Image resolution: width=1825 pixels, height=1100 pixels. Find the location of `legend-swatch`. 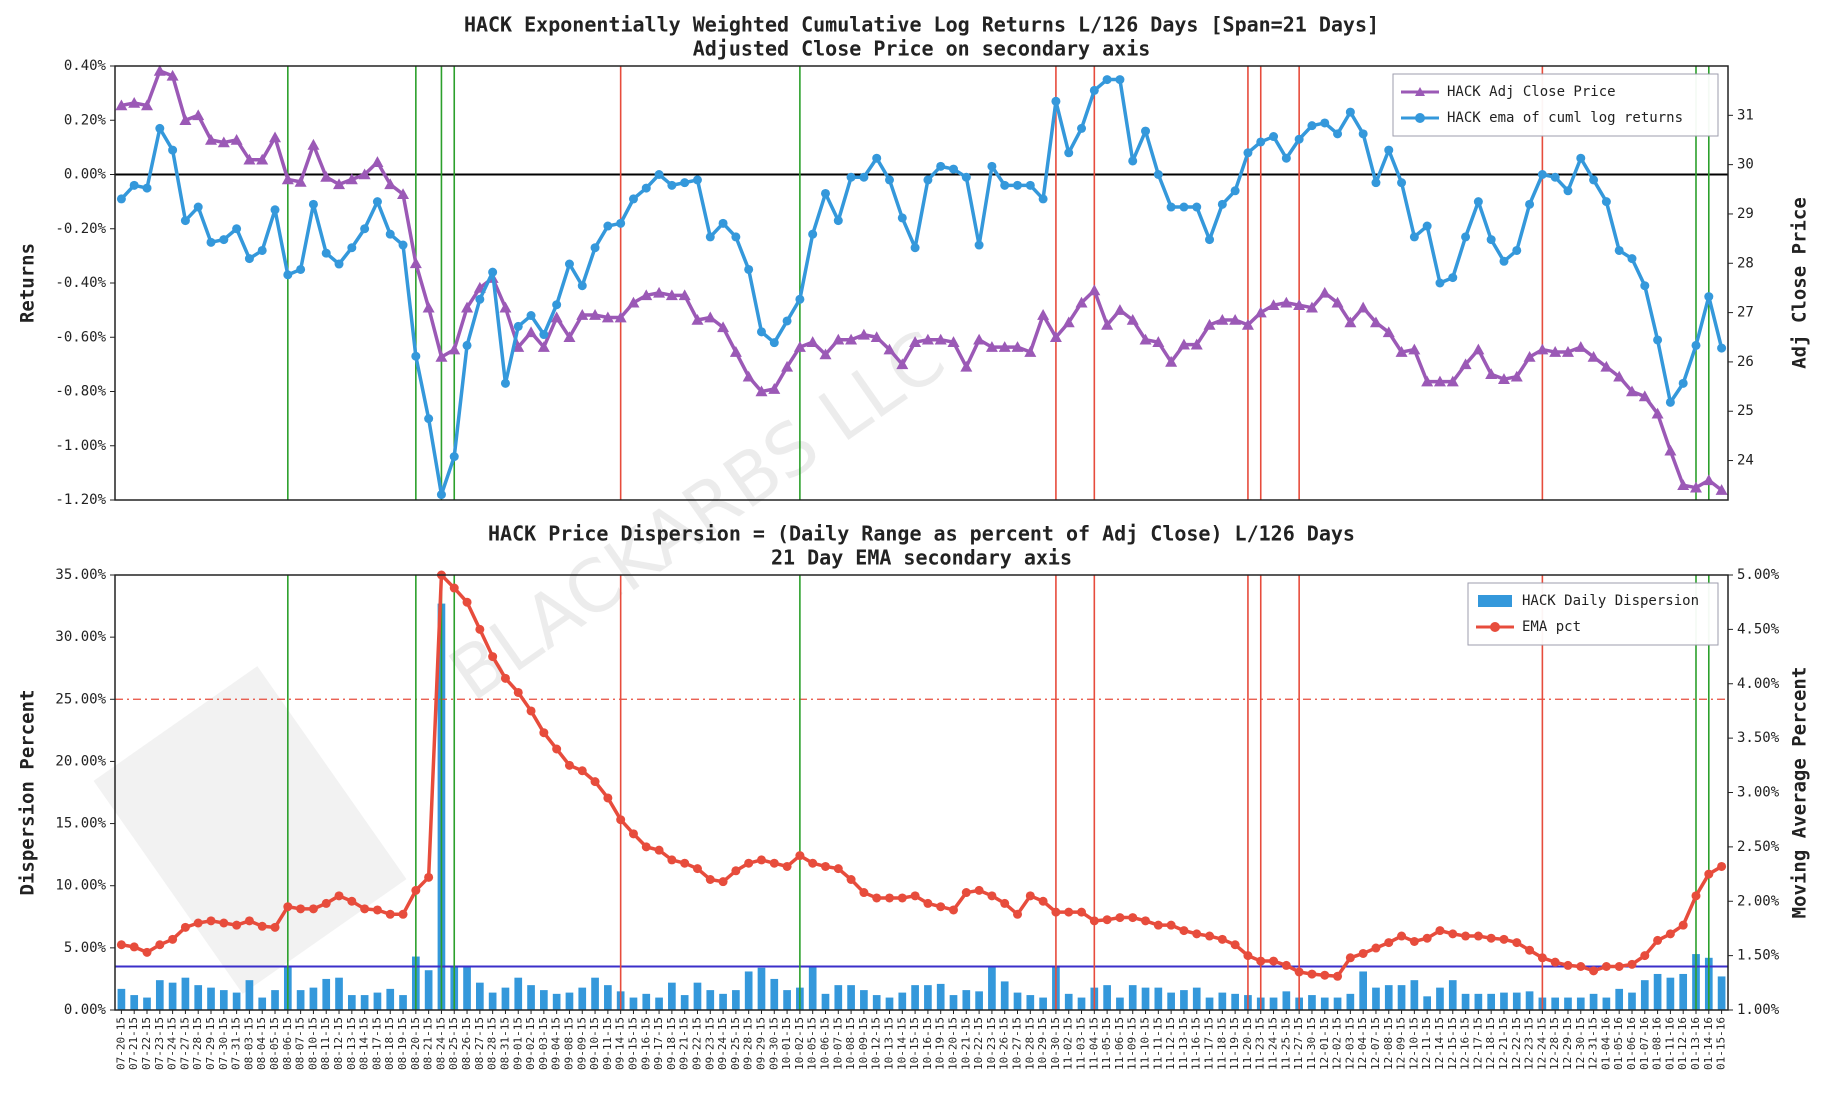

legend-swatch is located at coordinates (1495, 601).